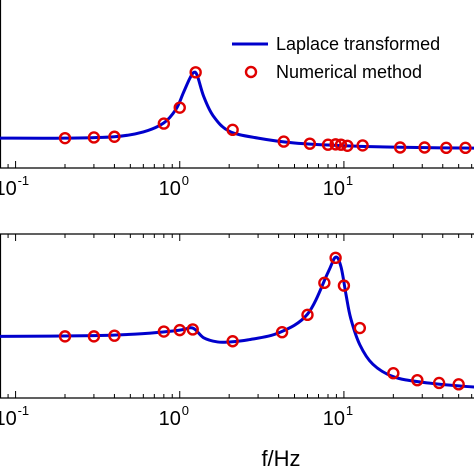 Image resolution: width=474 pixels, height=474 pixels. I want to click on legend-marker-swatch, so click(251, 72).